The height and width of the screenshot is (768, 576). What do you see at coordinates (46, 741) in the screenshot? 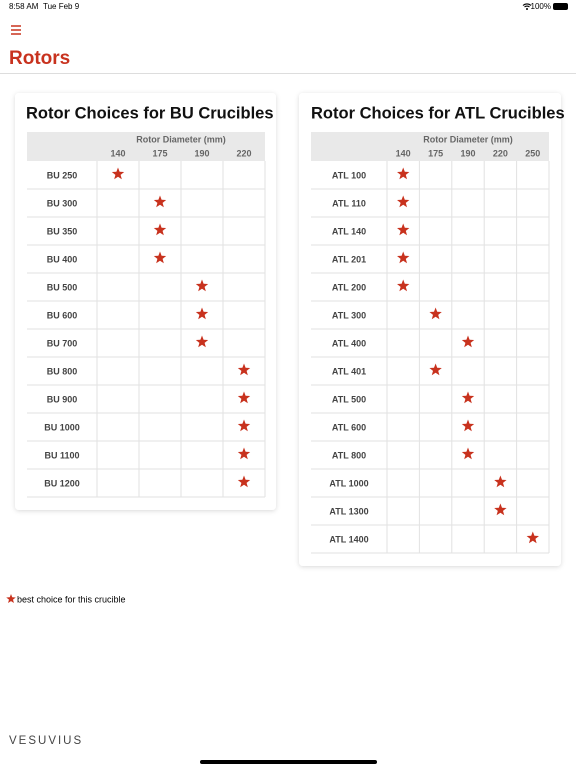
I see `brand-logo: VESUVIUS` at bounding box center [46, 741].